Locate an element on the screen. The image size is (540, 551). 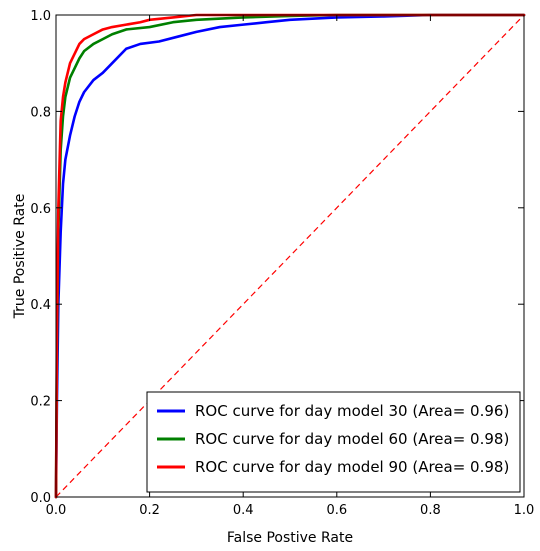
x-tick-label: 0.0 is located at coordinates (56, 510).